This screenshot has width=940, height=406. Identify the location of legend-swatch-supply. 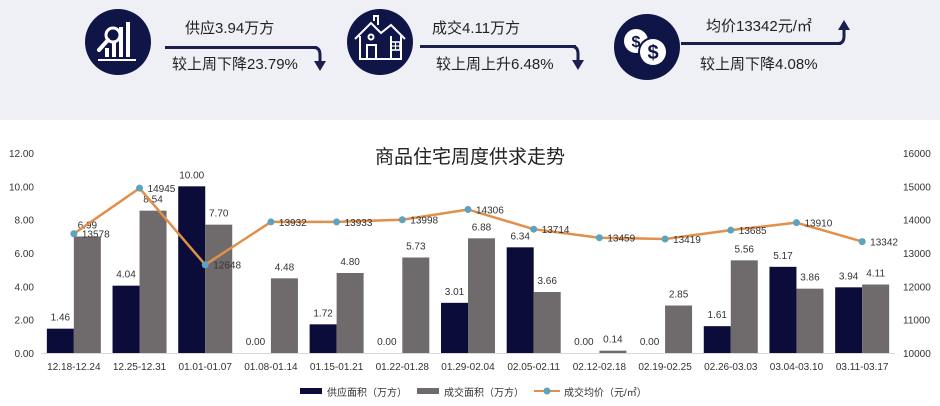
(311, 391).